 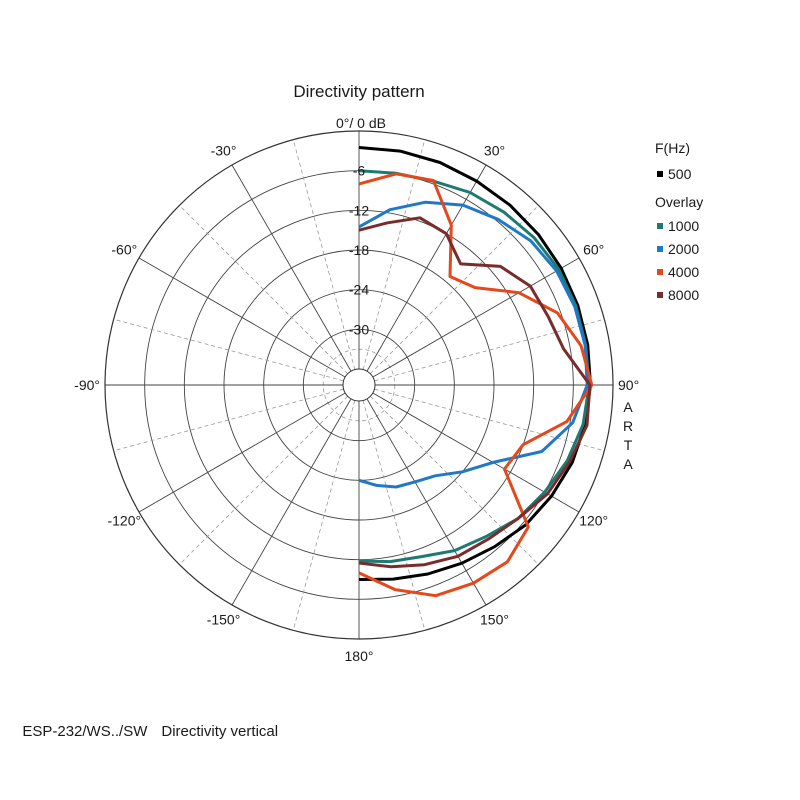 I want to click on radial-tick-label: -24, so click(x=359, y=290).